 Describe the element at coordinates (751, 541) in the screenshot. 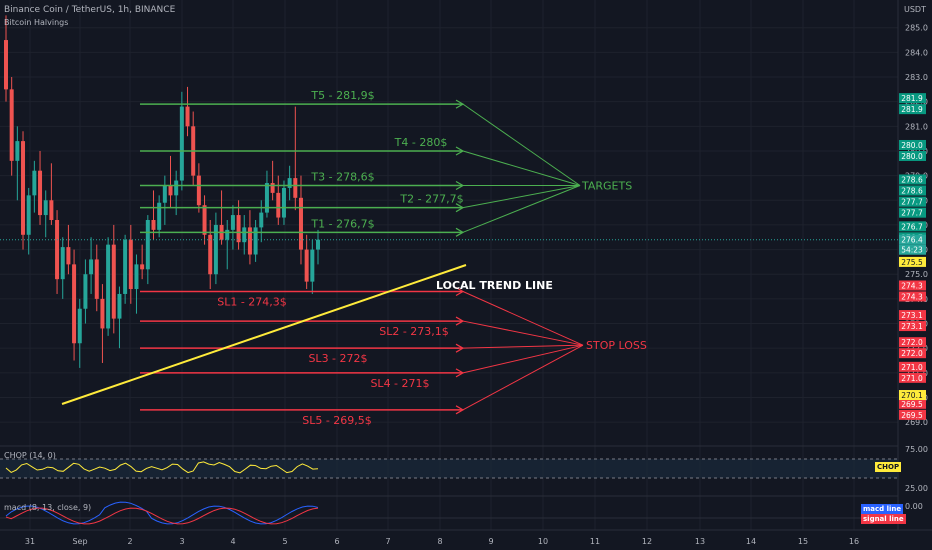

I see `x-tick-label: 14` at that location.